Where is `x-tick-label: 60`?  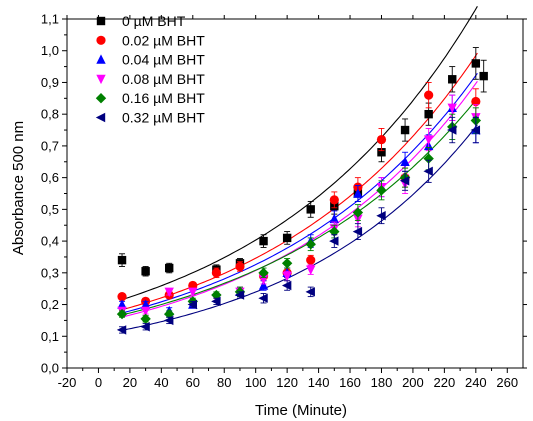 x-tick-label: 60 is located at coordinates (193, 382).